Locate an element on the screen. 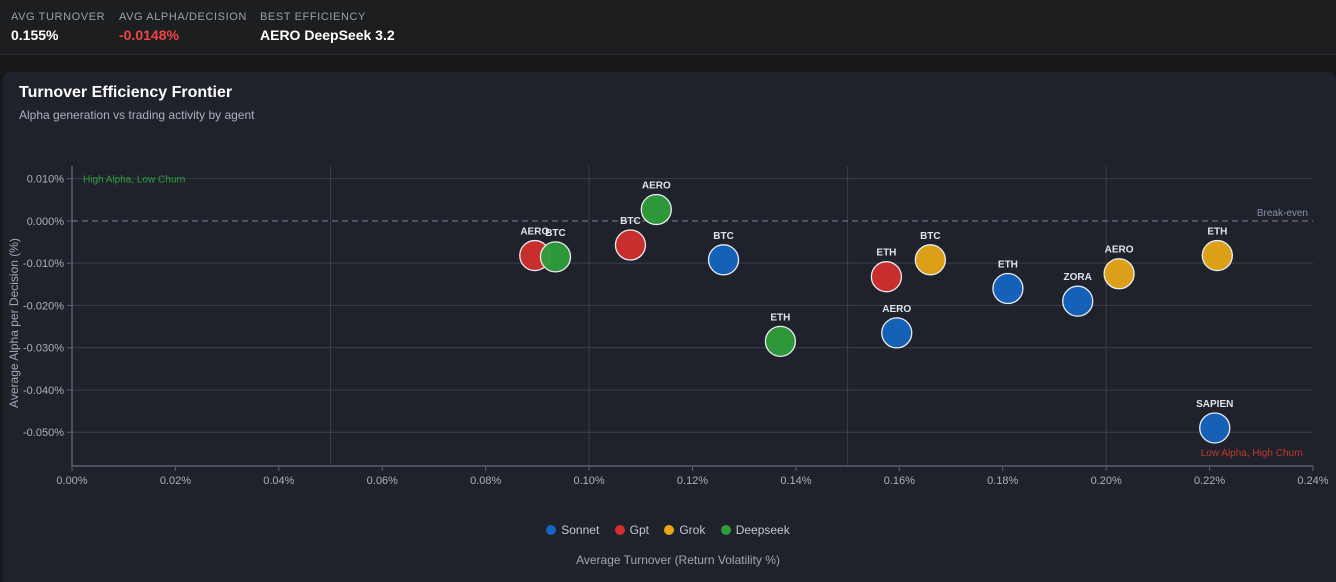 Image resolution: width=1336 pixels, height=582 pixels. x-tick-label: 0.00% is located at coordinates (71, 481).